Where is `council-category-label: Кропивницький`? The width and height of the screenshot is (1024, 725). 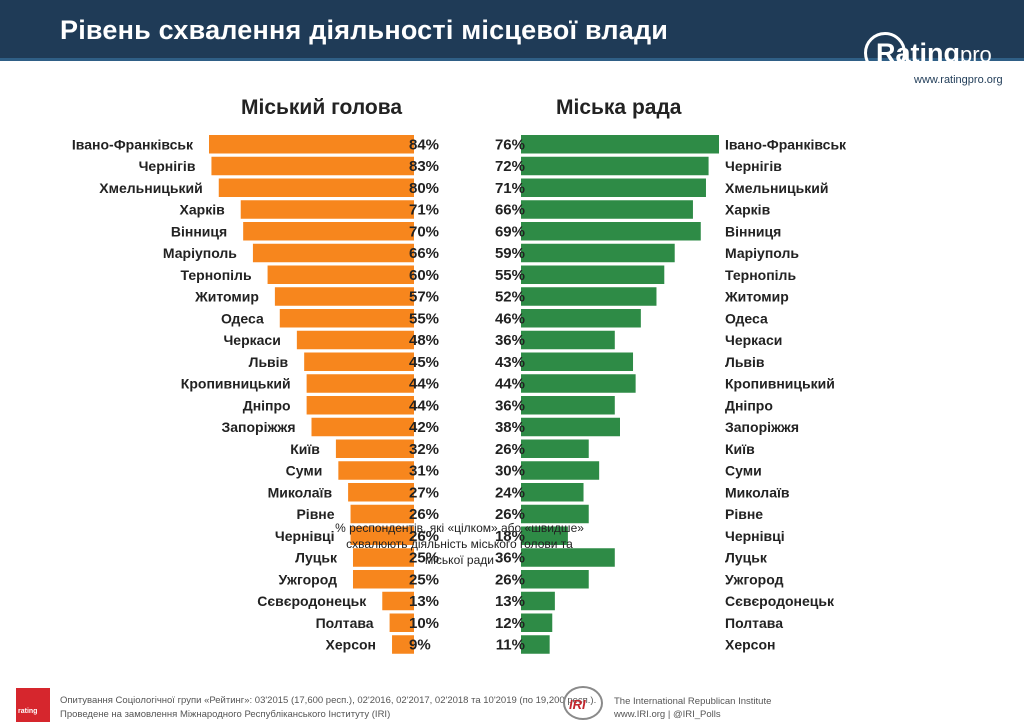
council-category-label: Кропивницький is located at coordinates (780, 384).